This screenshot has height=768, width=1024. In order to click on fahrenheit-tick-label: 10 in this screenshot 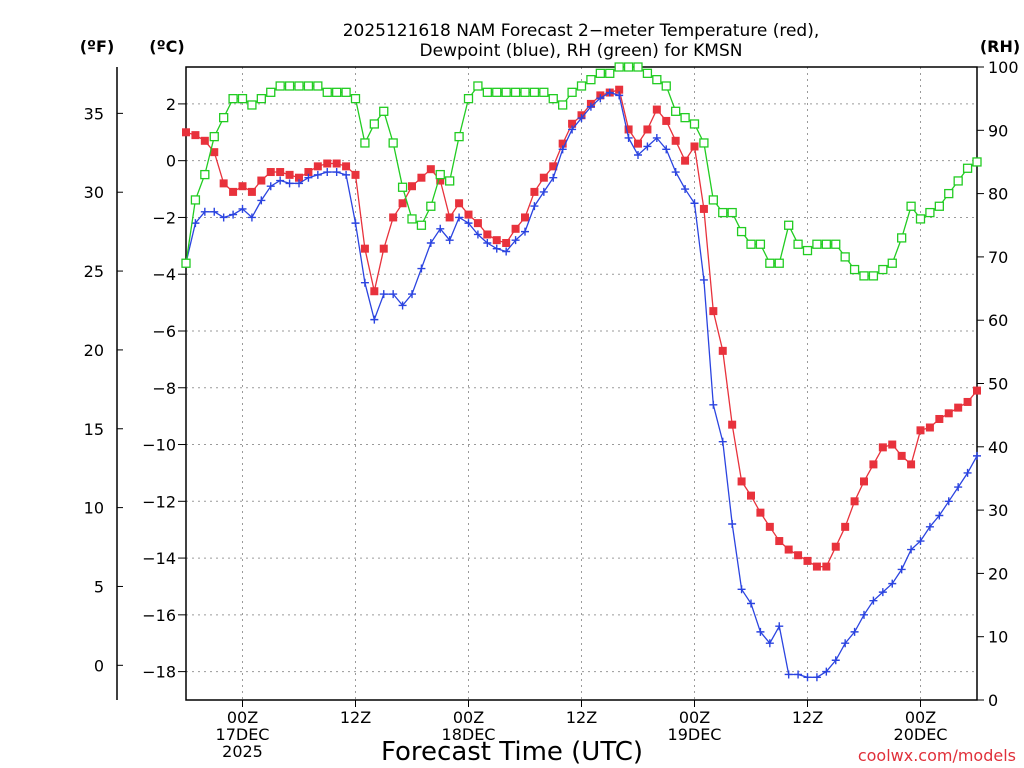, I will do `click(94, 508)`.